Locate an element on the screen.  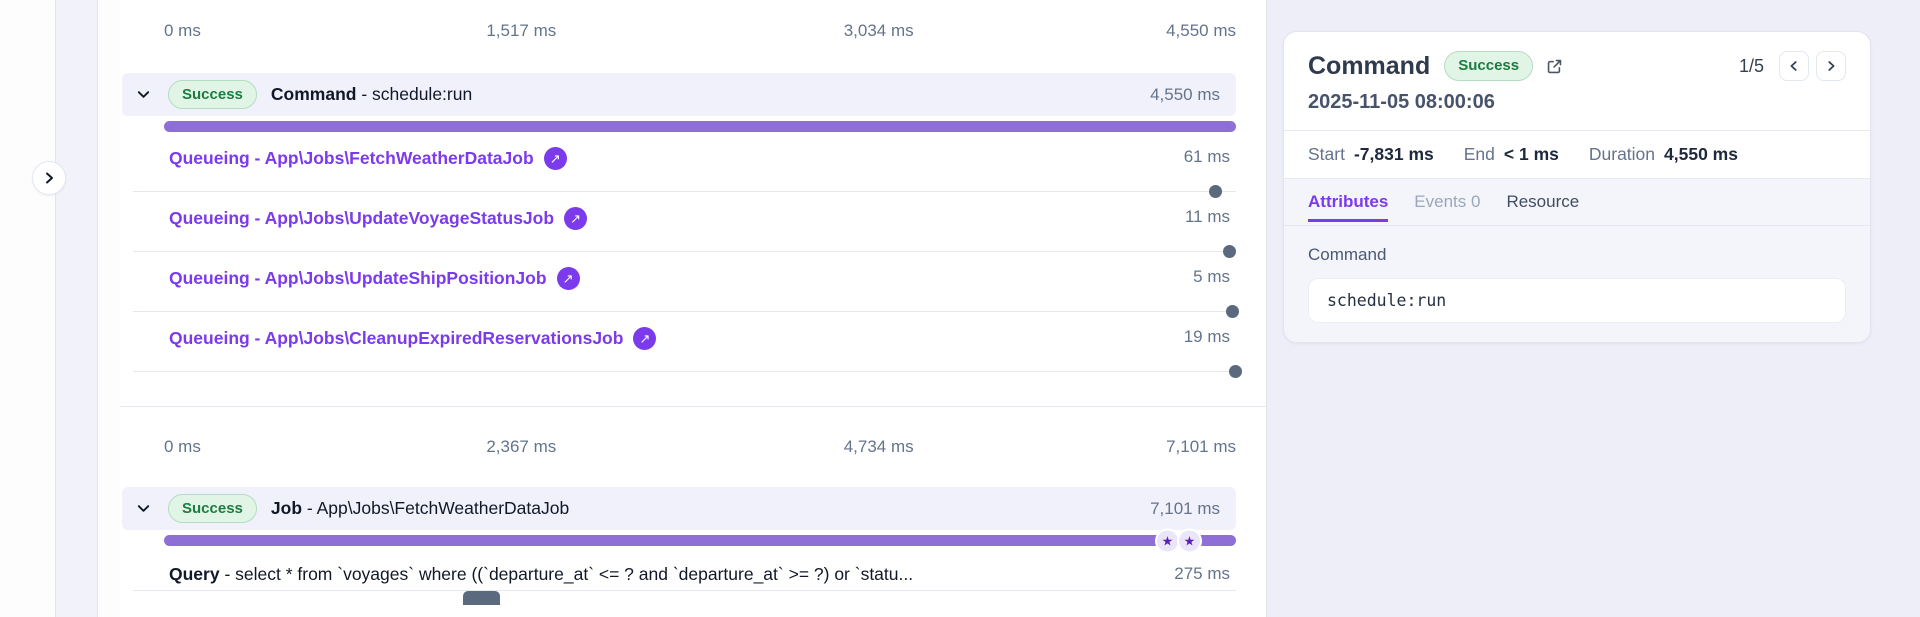
trace-row-title: Job - App\Jobs\FetchWeatherDataJob is located at coordinates (420, 508).